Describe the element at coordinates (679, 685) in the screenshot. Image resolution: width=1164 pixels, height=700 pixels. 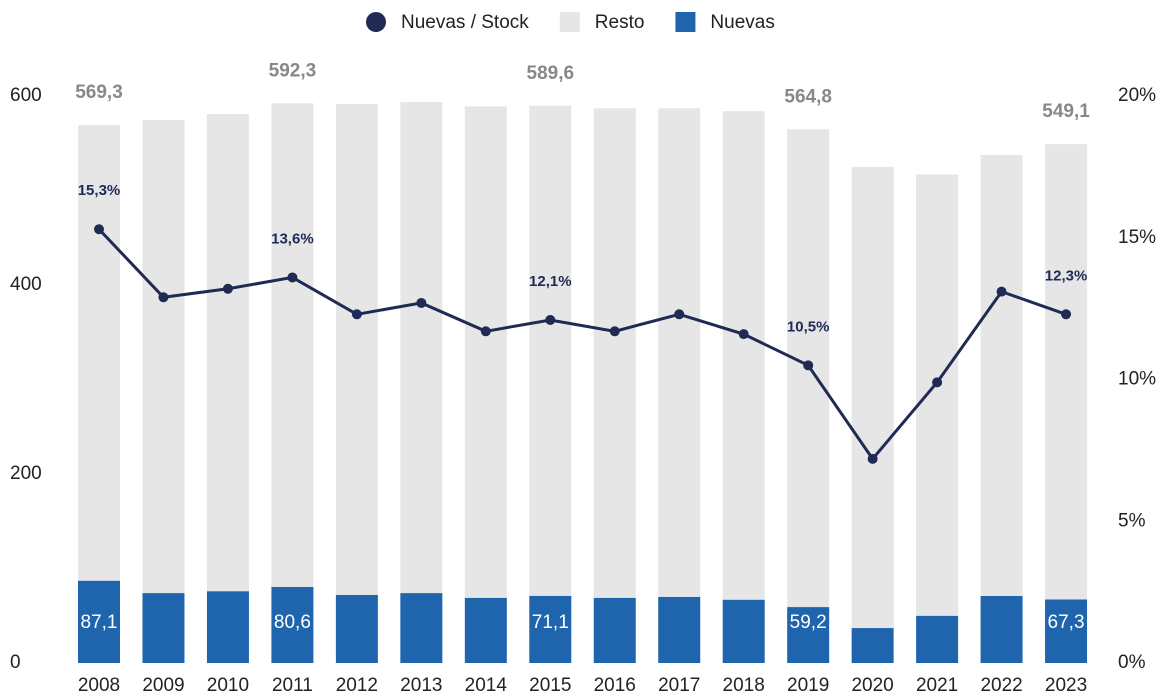
I see `x-tick-label: 2017` at that location.